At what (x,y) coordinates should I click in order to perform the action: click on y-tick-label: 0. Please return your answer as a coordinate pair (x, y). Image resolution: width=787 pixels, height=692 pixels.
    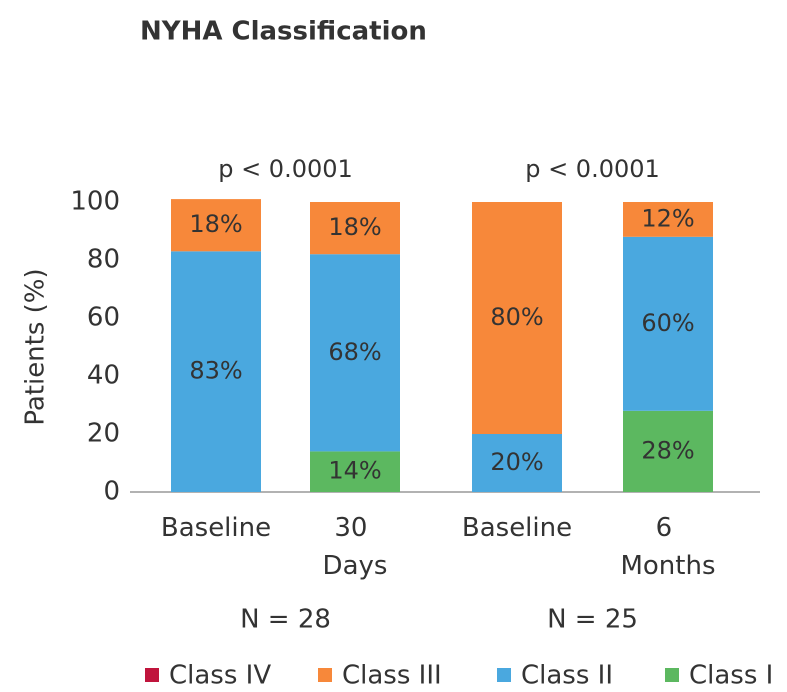
    Looking at the image, I should click on (111, 492).